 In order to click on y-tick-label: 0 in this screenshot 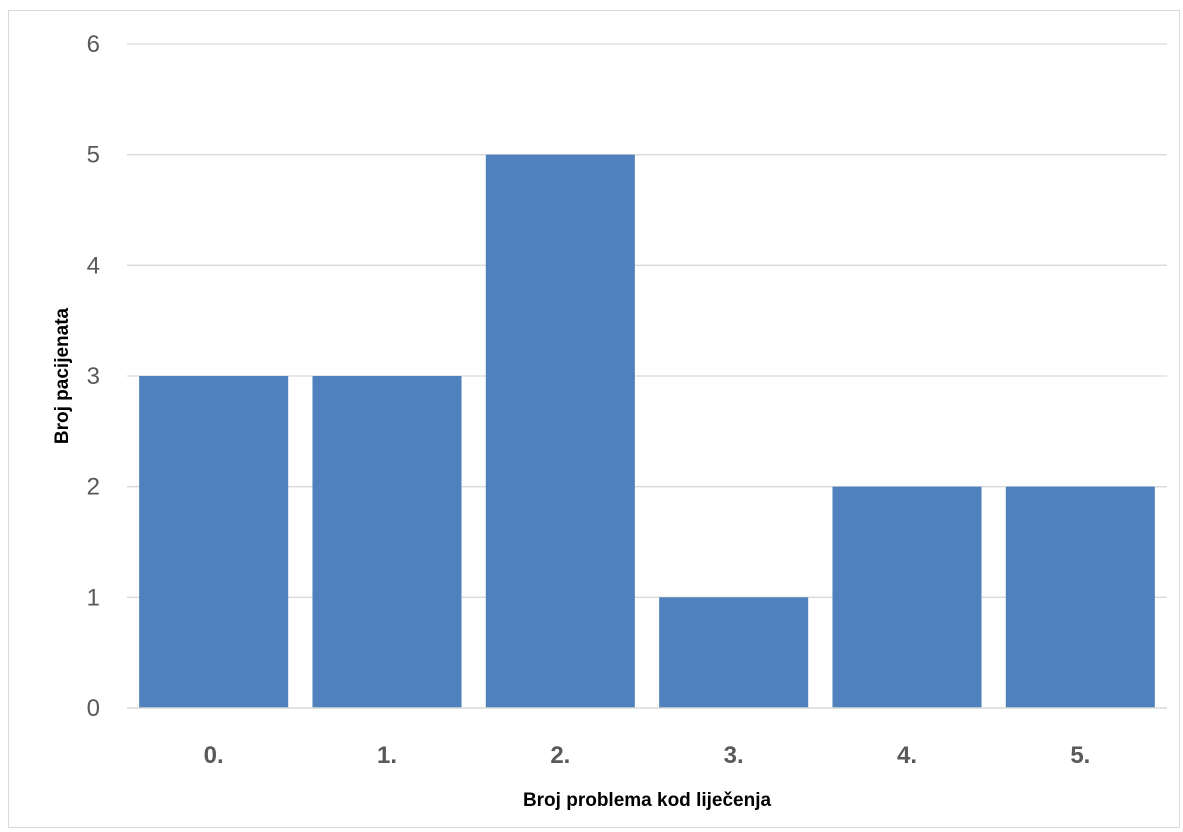, I will do `click(93, 708)`.